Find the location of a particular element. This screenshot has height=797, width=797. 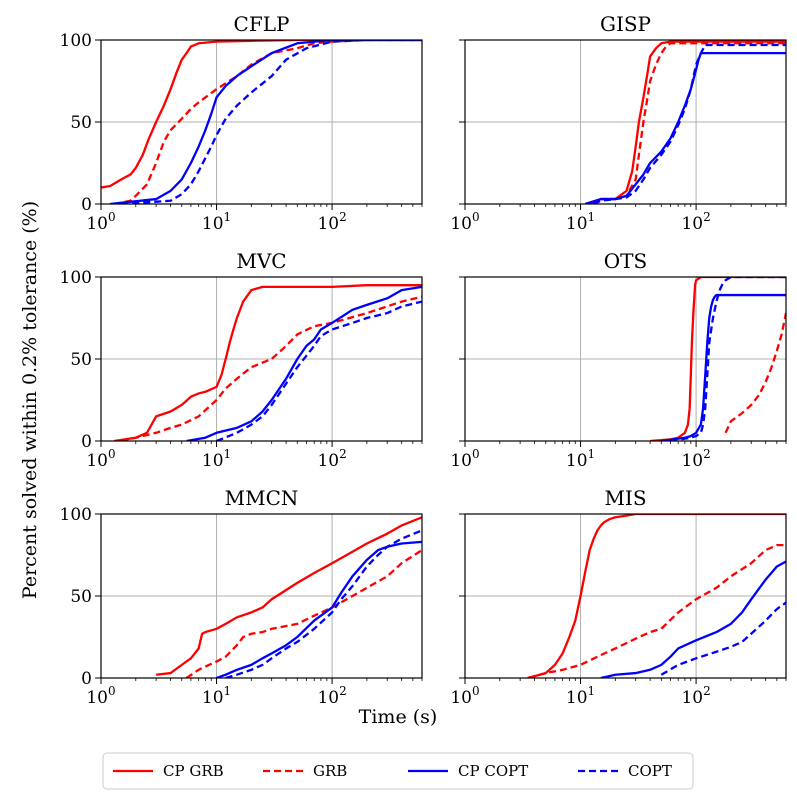

panel-mmcn: 100 10¹ 10² 0 50 100 MMCN is located at coordinates (241, 597).